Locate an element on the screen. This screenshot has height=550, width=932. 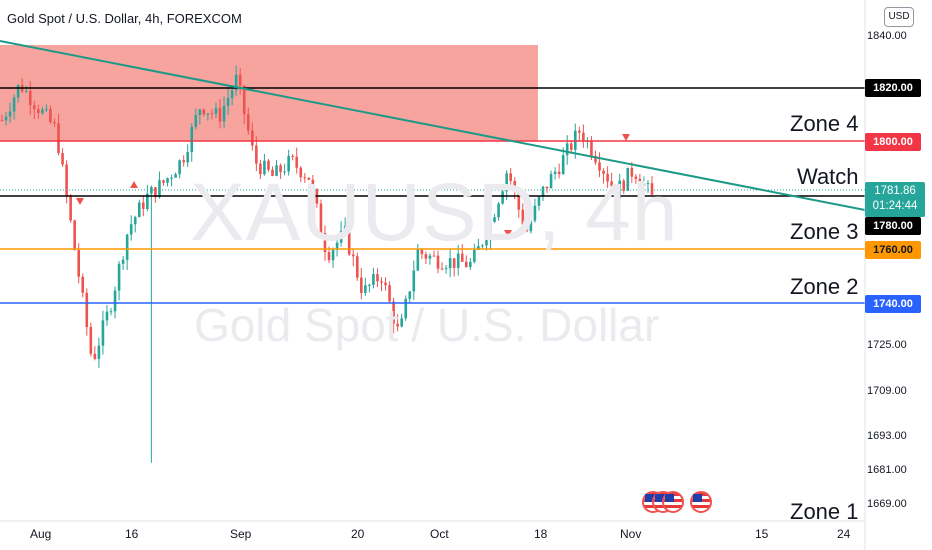
price-tick: 1693.00 is located at coordinates (887, 436).